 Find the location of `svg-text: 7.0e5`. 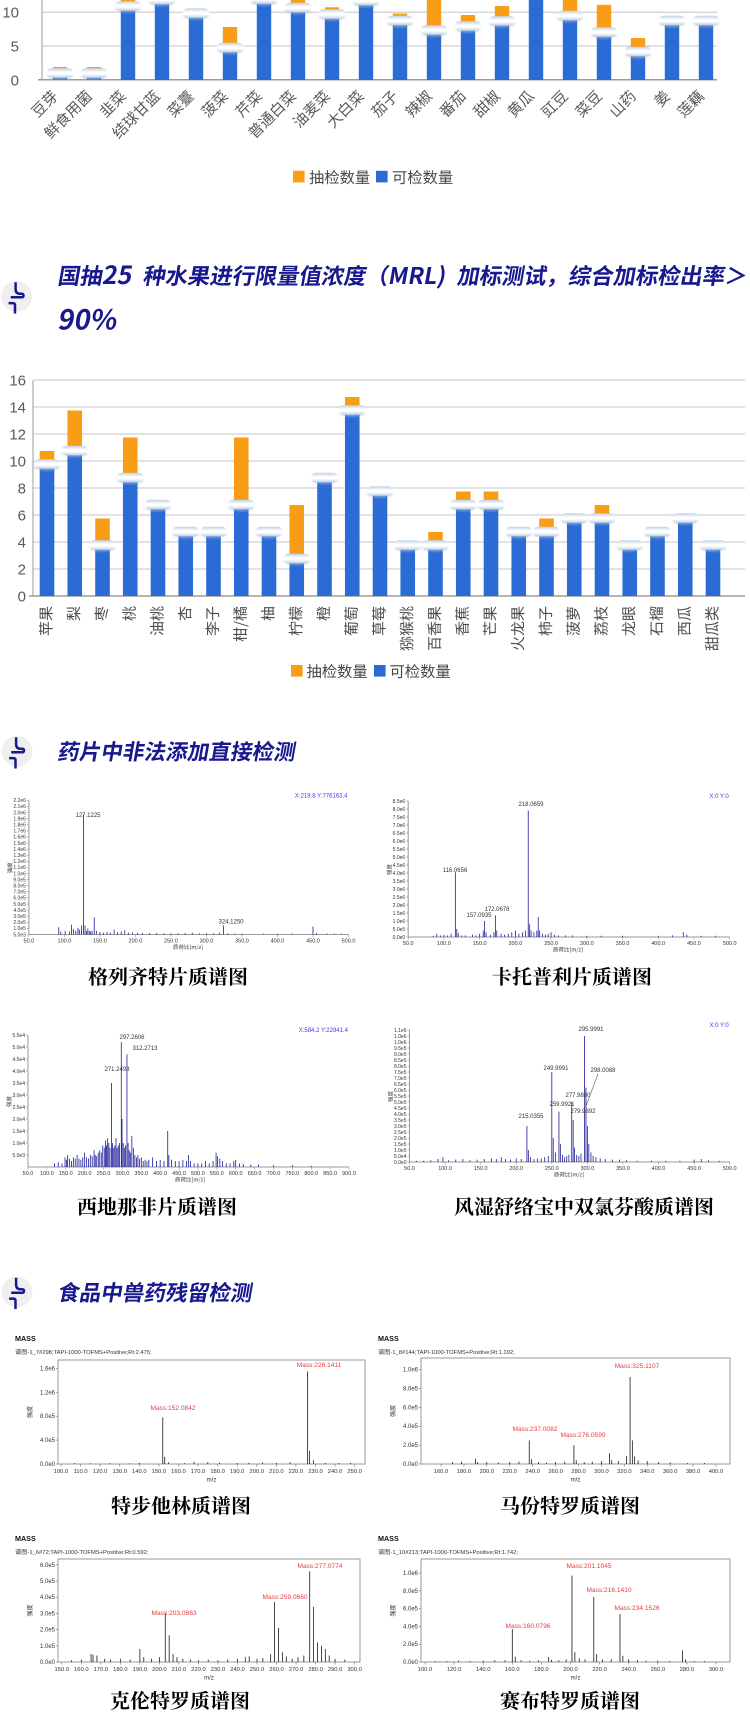

svg-text: 7.0e5 is located at coordinates (19, 893).